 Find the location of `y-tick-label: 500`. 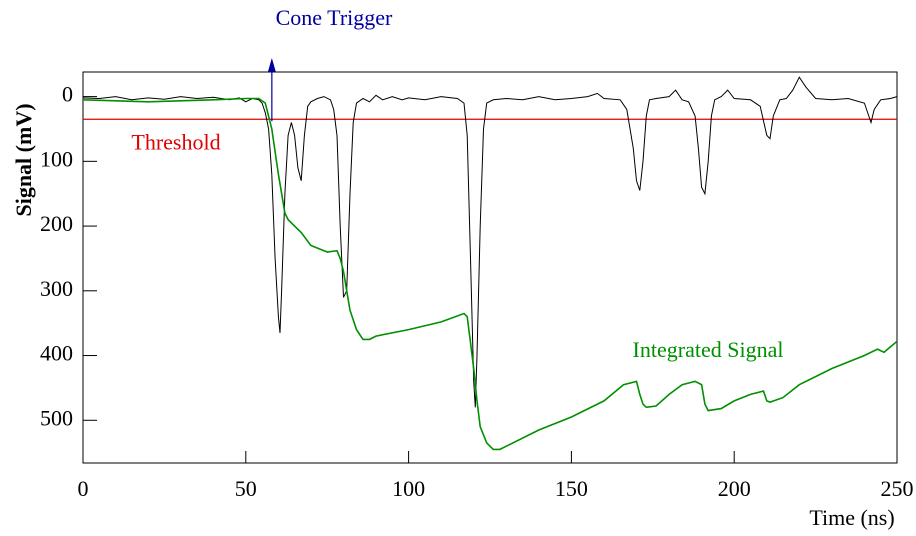

y-tick-label: 500 is located at coordinates (56, 417).